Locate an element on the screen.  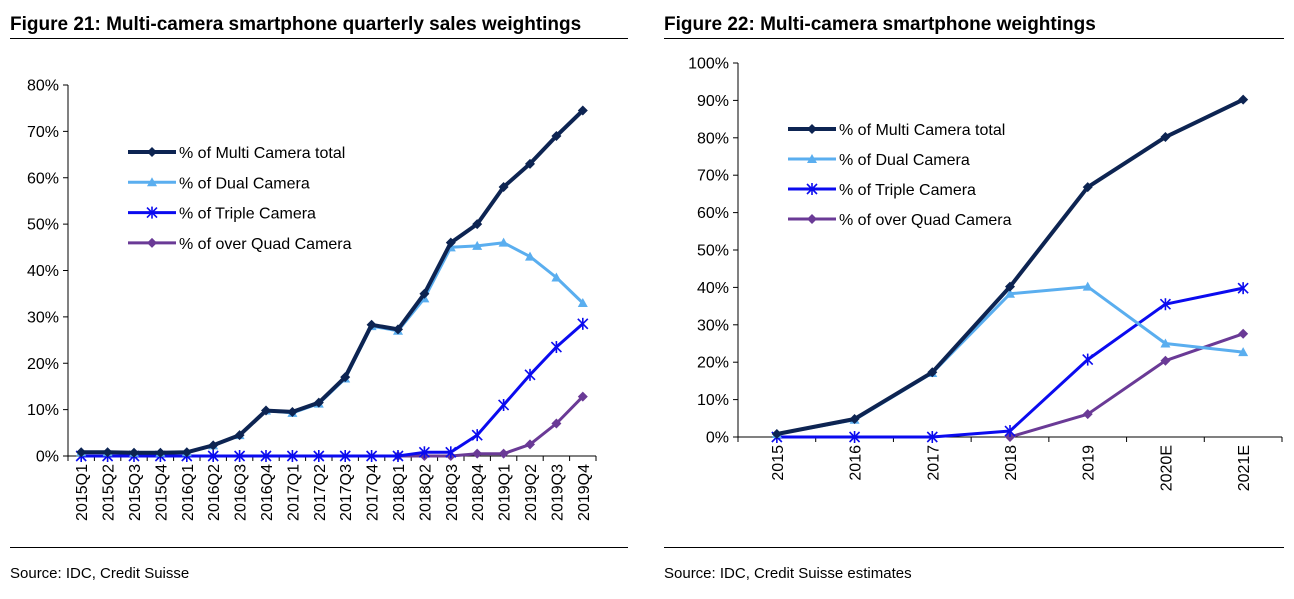
x-tick-label: 2019Q1 is located at coordinates (505, 492).